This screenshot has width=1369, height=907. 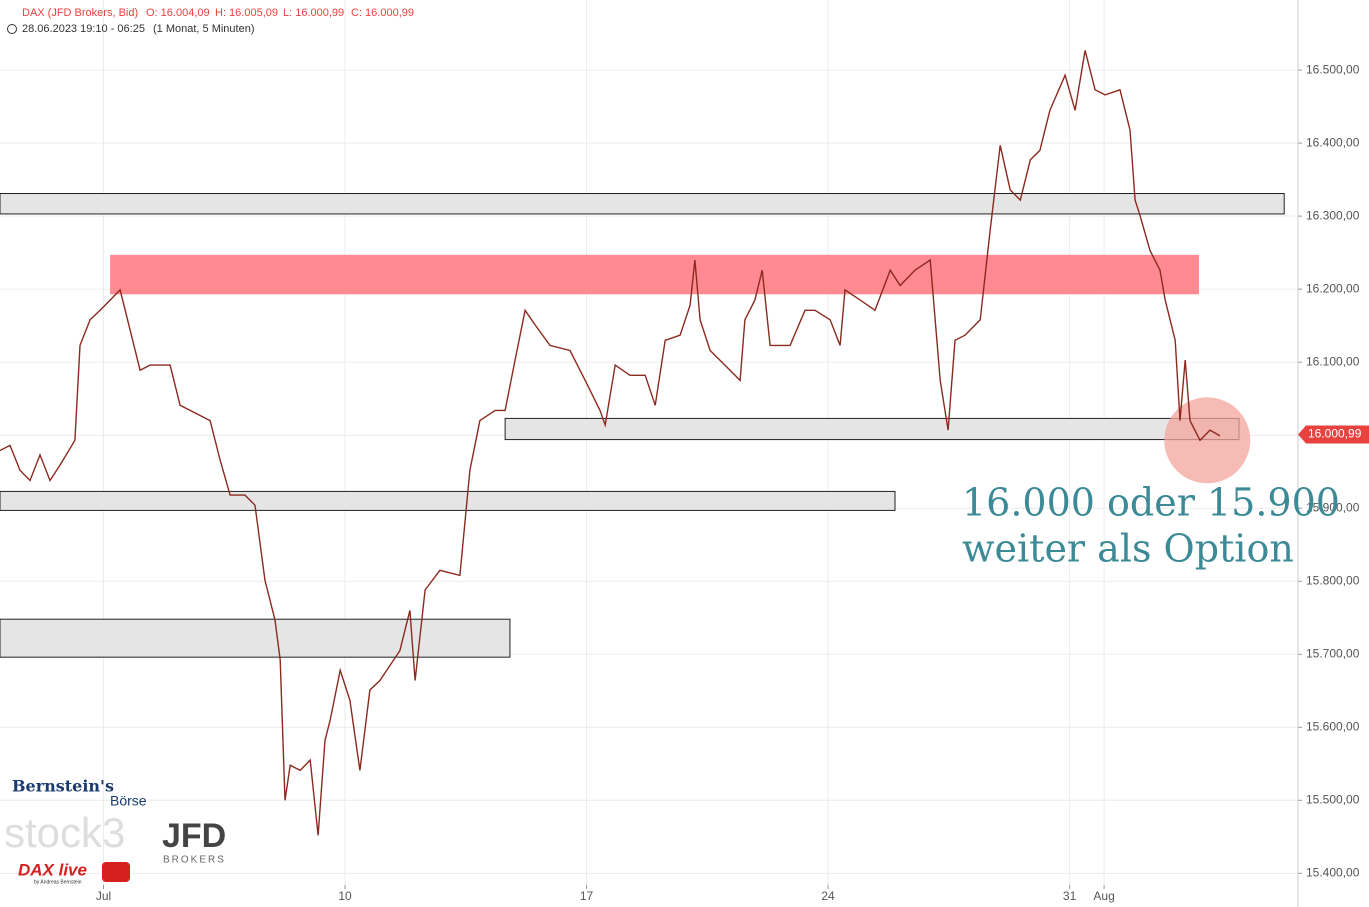 I want to click on y-tick-label: 16.400,00, so click(x=1333, y=142).